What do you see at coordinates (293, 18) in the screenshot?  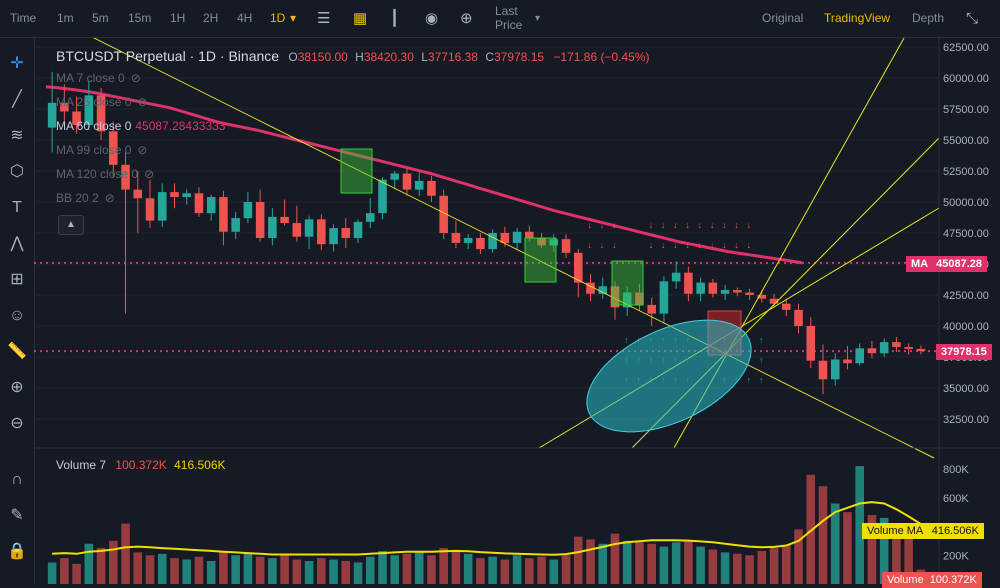 I see `interval-dropdown-icon: ▾` at bounding box center [293, 18].